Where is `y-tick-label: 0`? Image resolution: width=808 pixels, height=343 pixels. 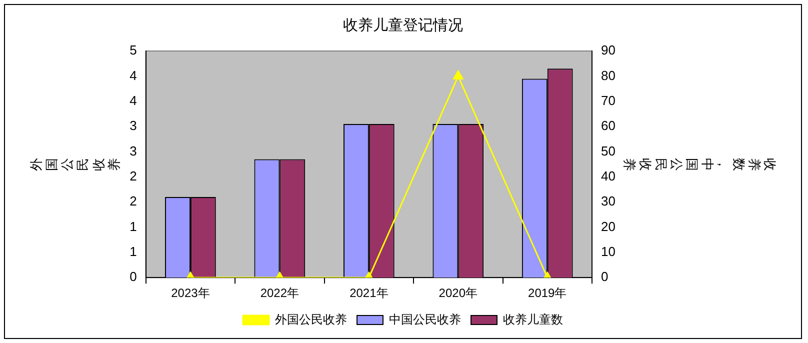 y-tick-label: 0 is located at coordinates (133, 276).